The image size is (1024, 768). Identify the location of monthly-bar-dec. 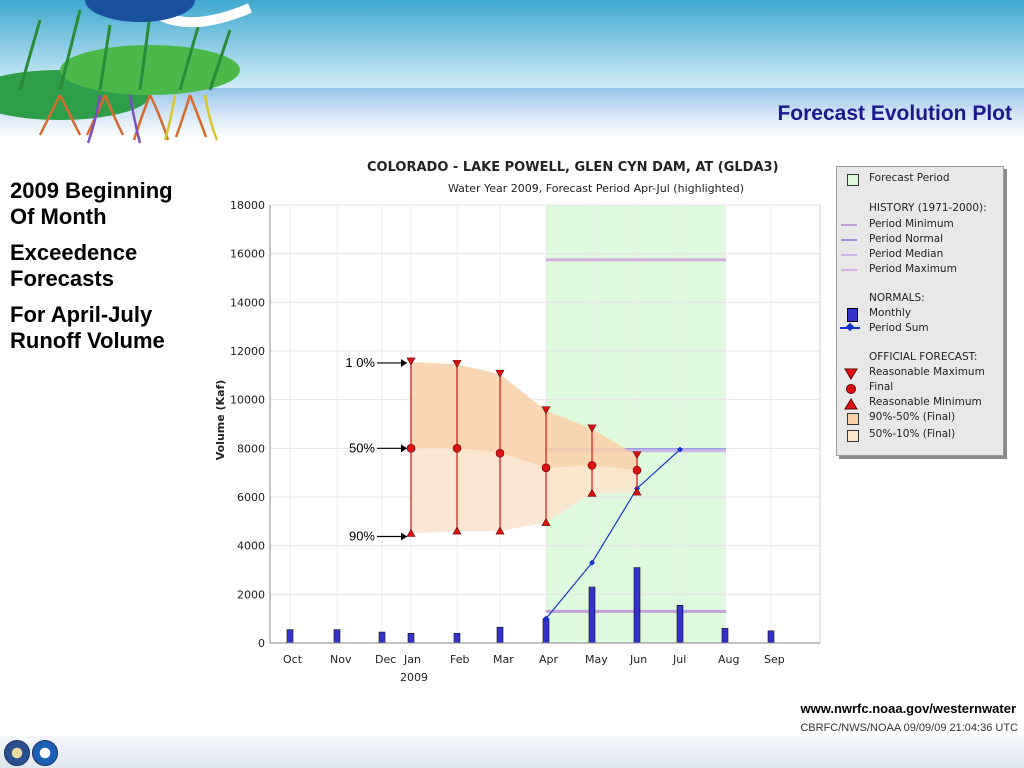
(382, 637).